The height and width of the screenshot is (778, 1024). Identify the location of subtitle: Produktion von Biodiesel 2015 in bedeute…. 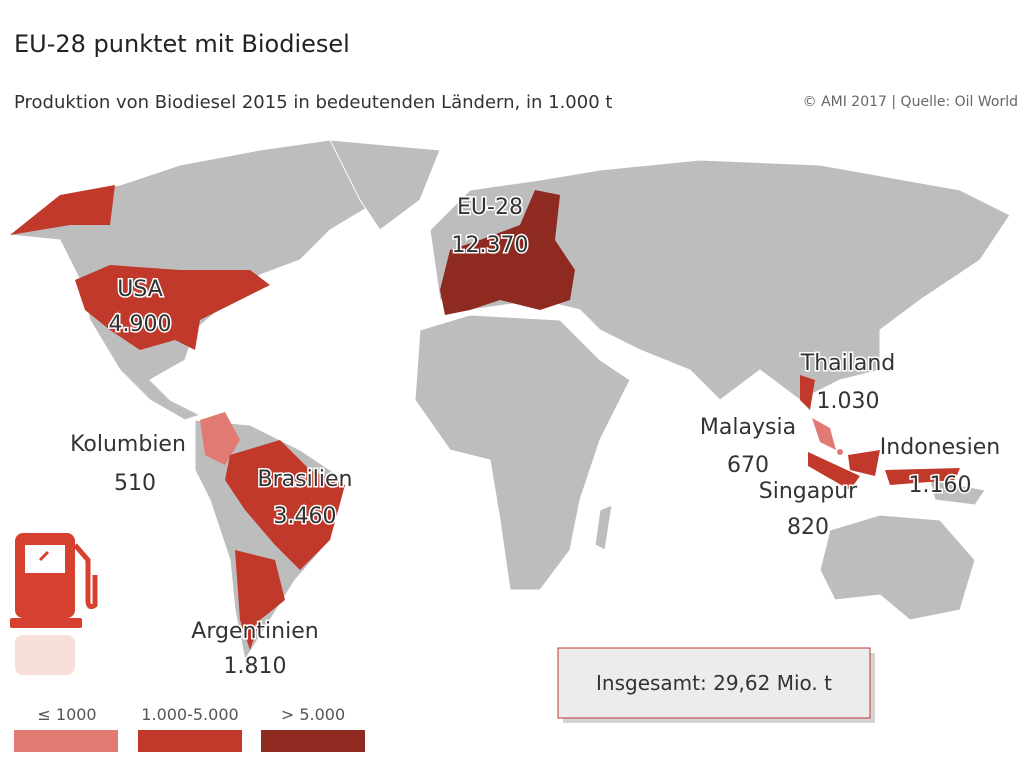
(313, 102).